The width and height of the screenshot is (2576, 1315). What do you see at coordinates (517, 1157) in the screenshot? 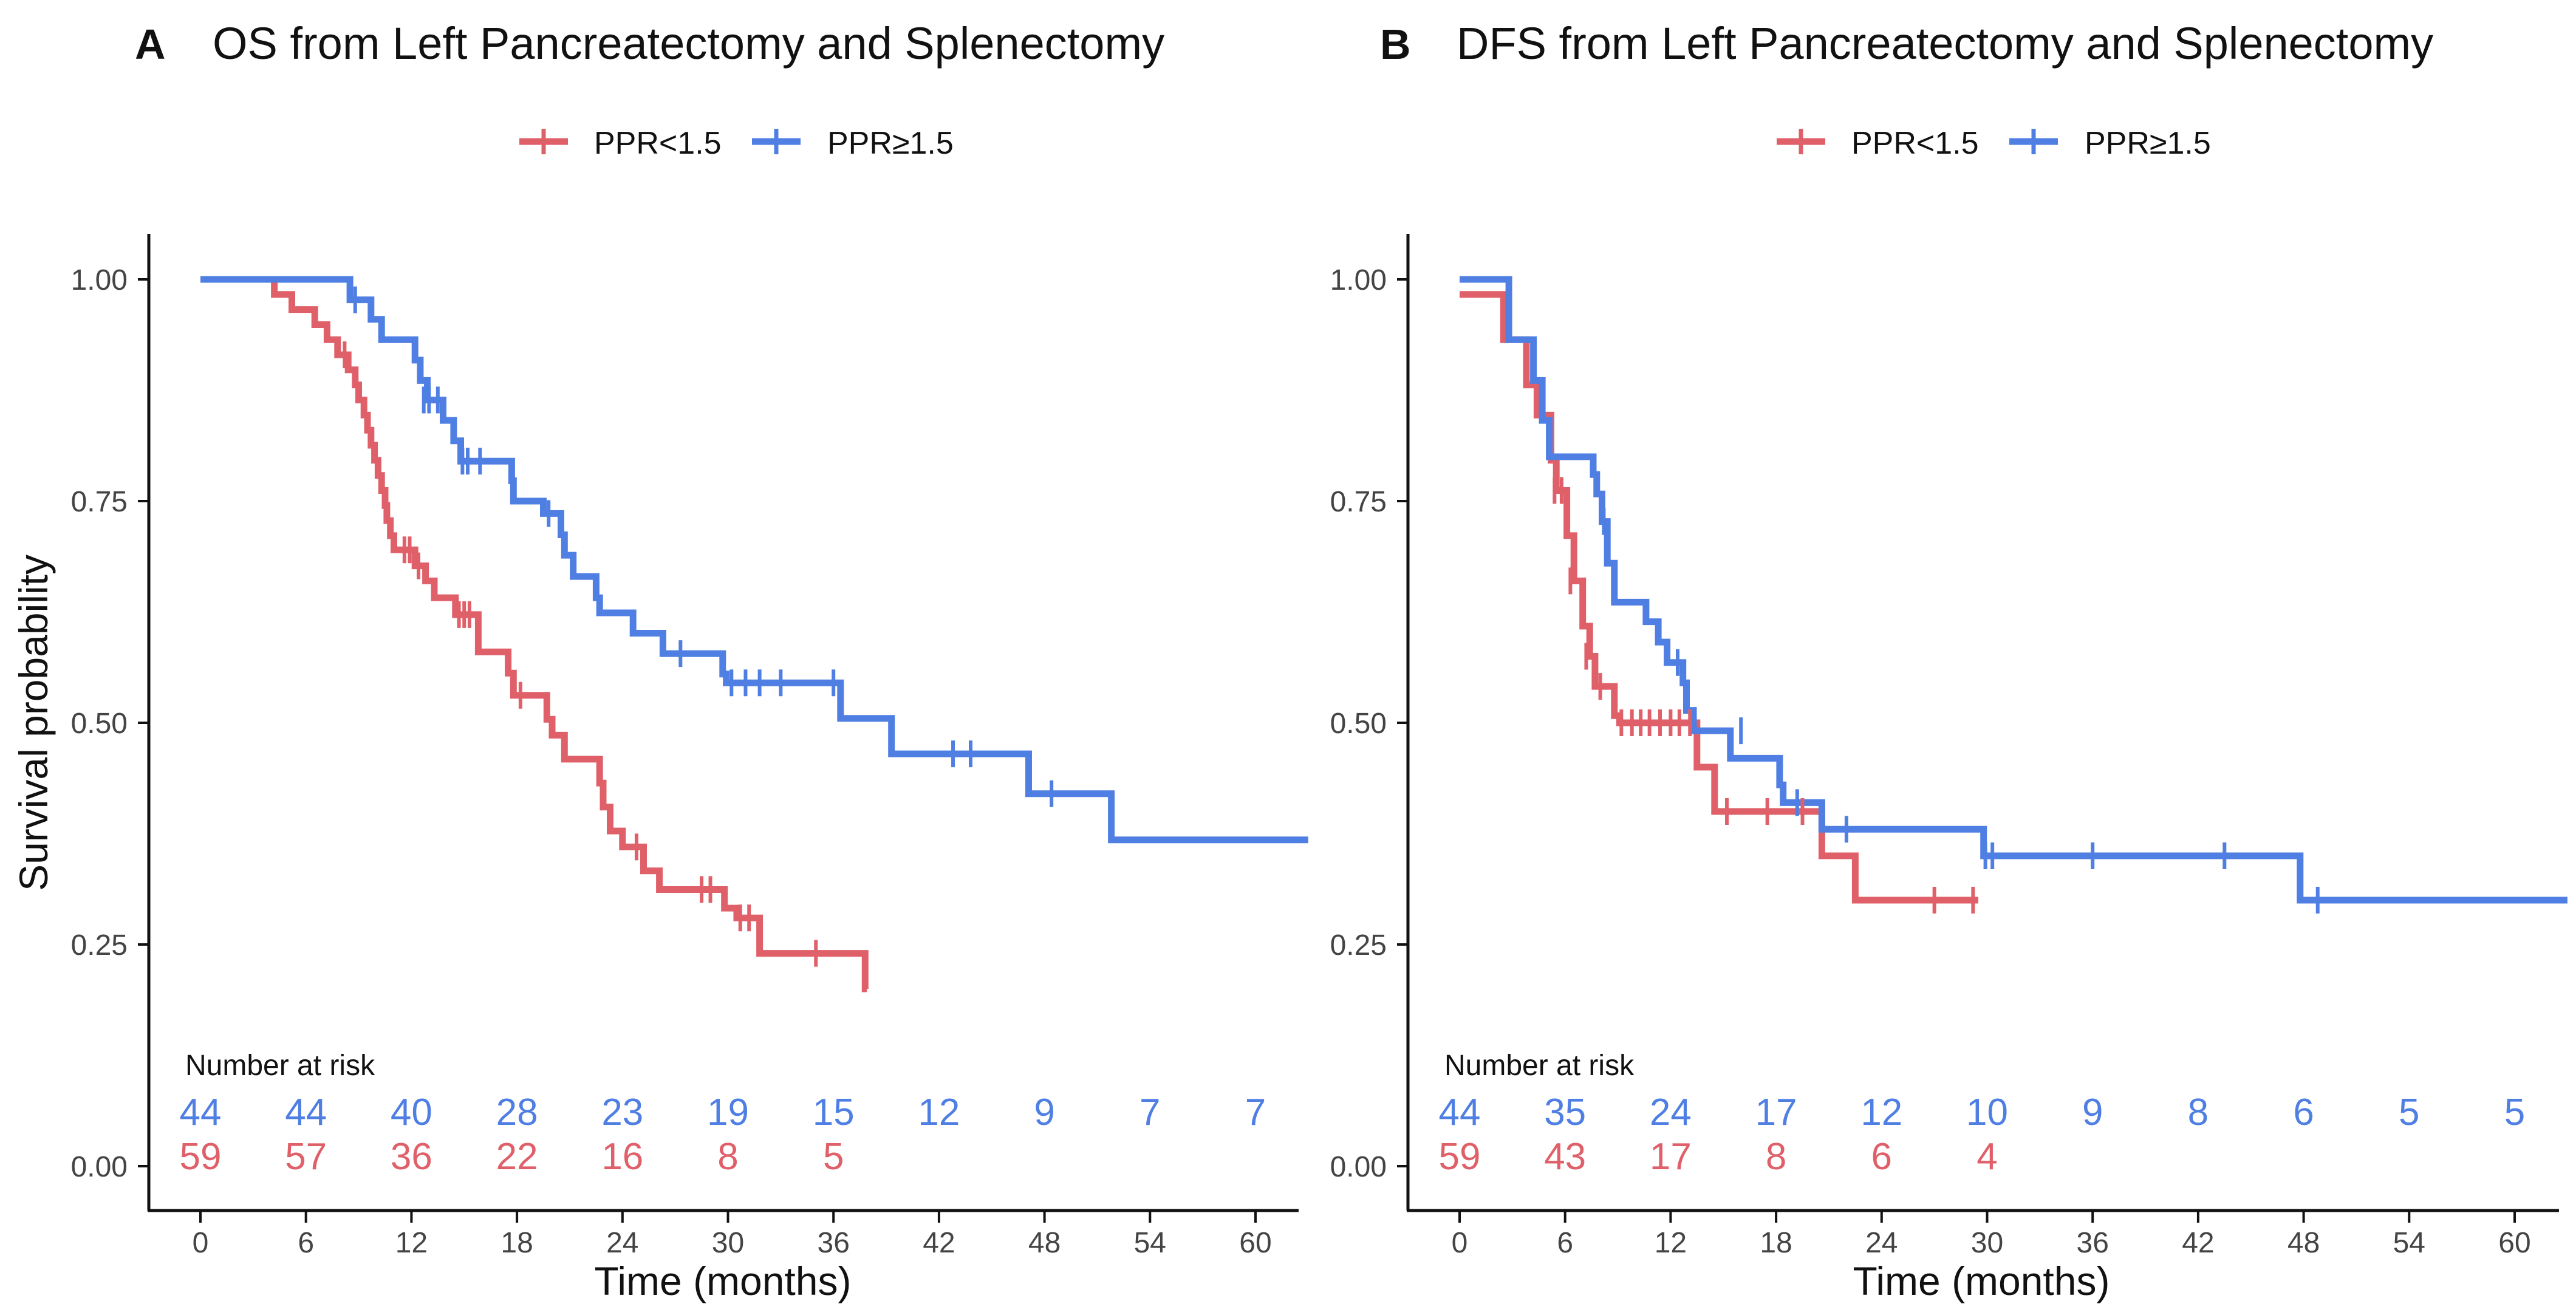
I see `risk-count: 22` at bounding box center [517, 1157].